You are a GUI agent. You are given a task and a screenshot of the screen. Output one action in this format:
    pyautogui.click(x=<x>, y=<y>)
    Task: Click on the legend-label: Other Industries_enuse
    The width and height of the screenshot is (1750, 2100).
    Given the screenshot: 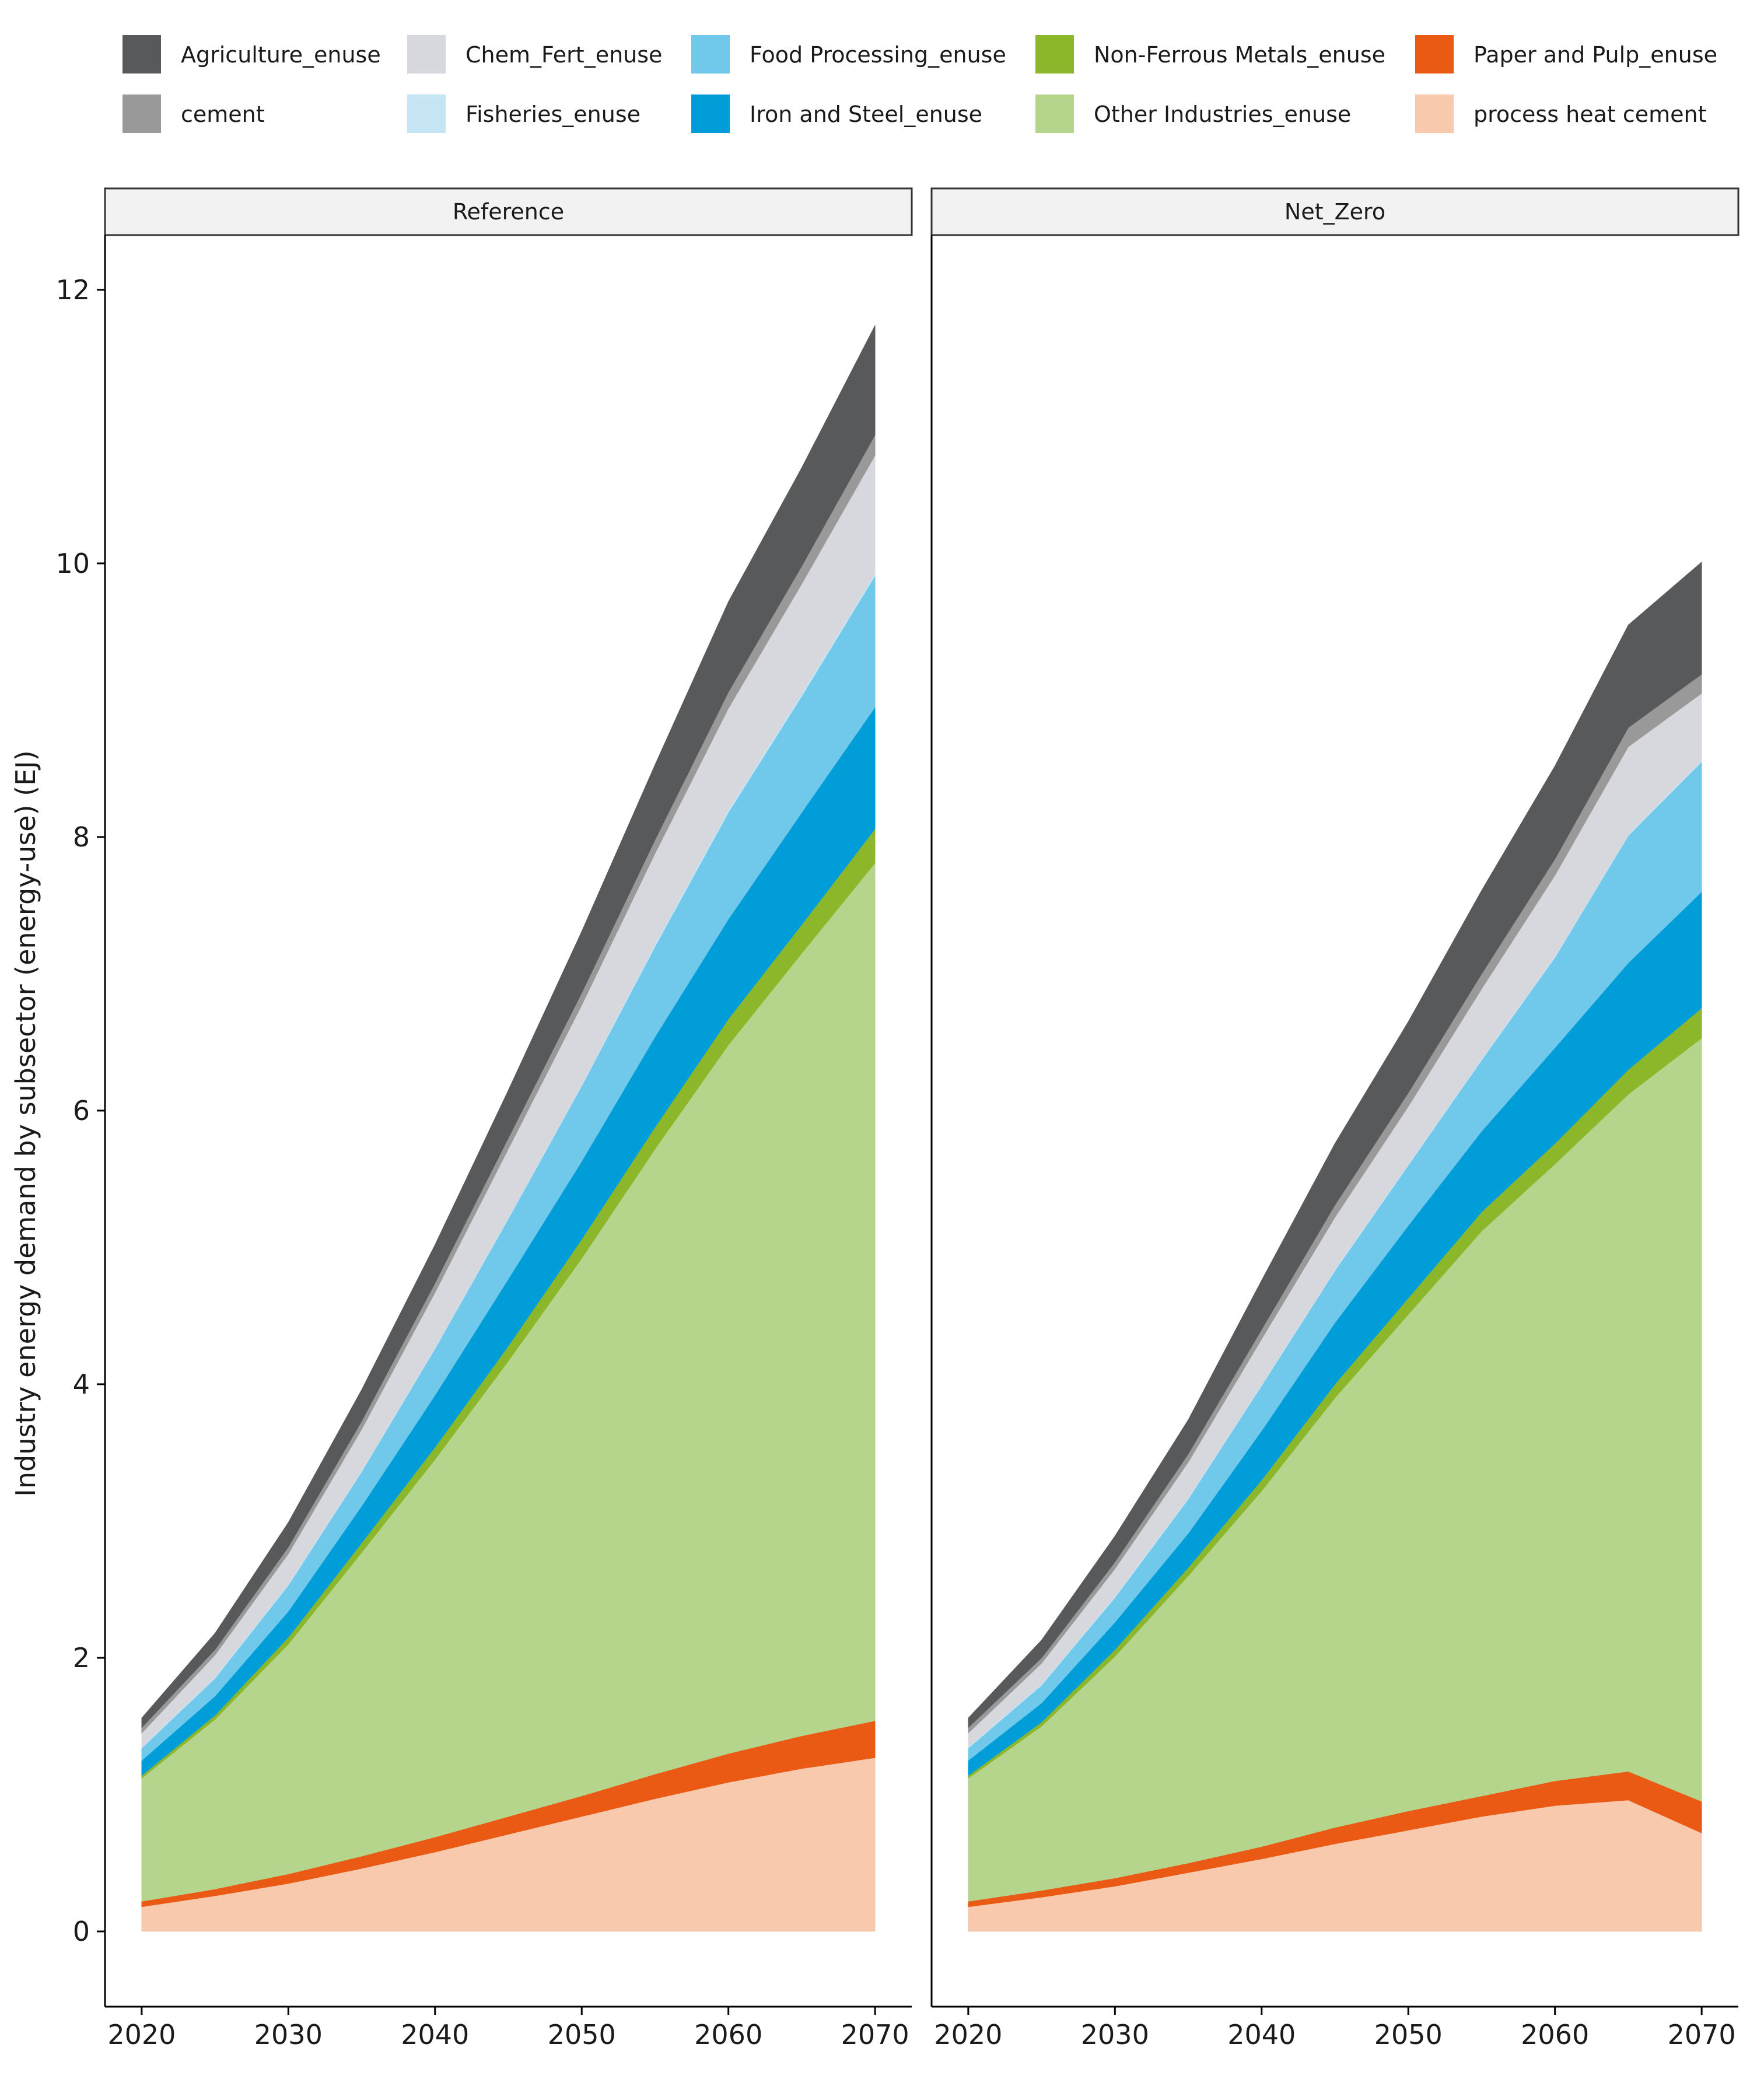 What is the action you would take?
    pyautogui.click(x=1223, y=114)
    